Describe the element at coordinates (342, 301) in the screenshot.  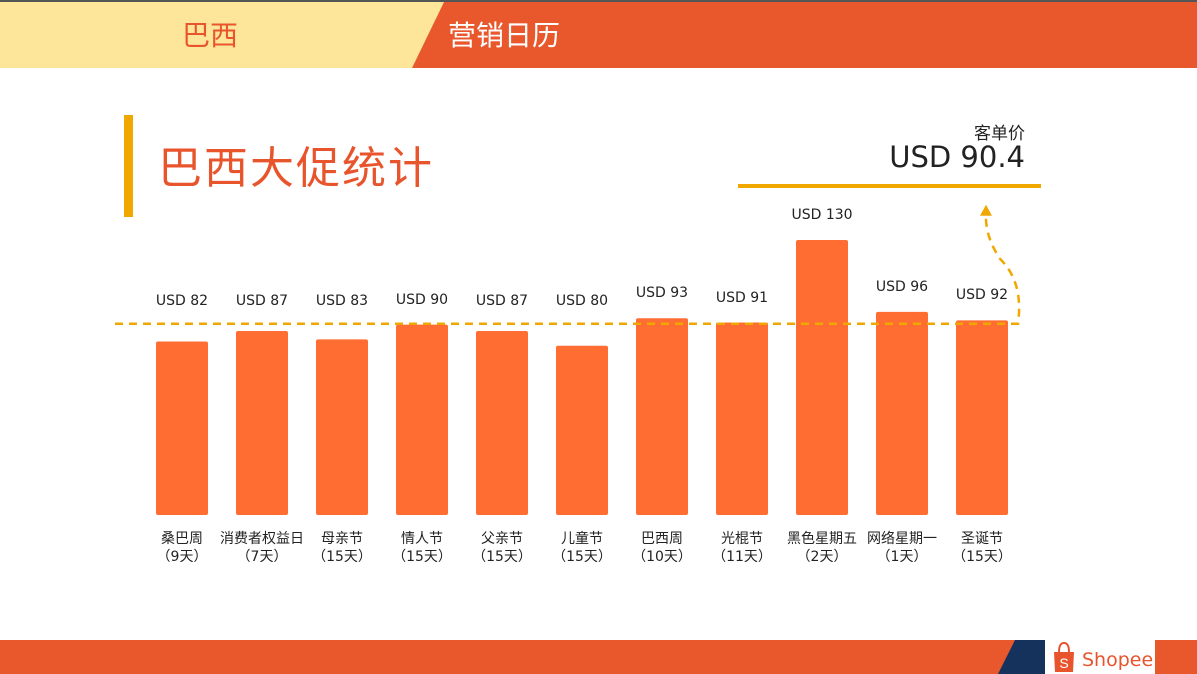
I see `value-label: USD 83` at that location.